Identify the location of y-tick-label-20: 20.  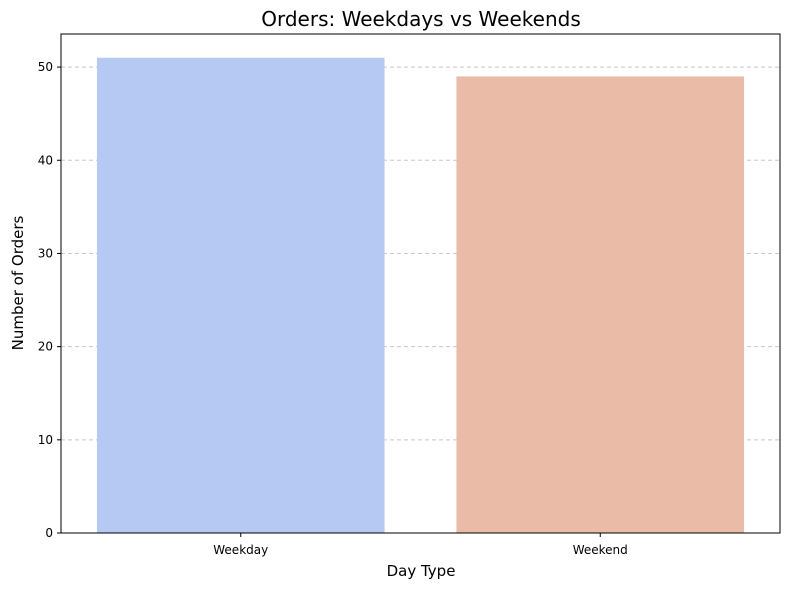
(45, 347).